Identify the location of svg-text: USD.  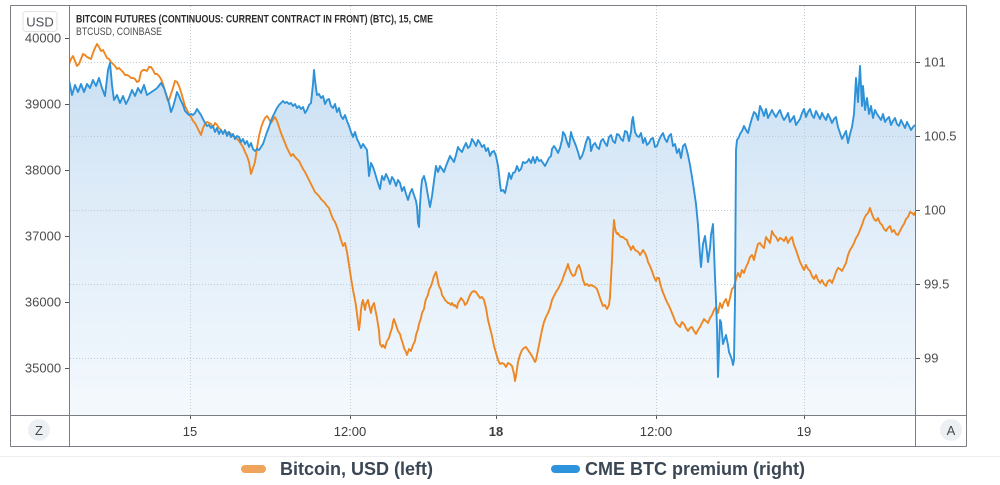
(39, 22).